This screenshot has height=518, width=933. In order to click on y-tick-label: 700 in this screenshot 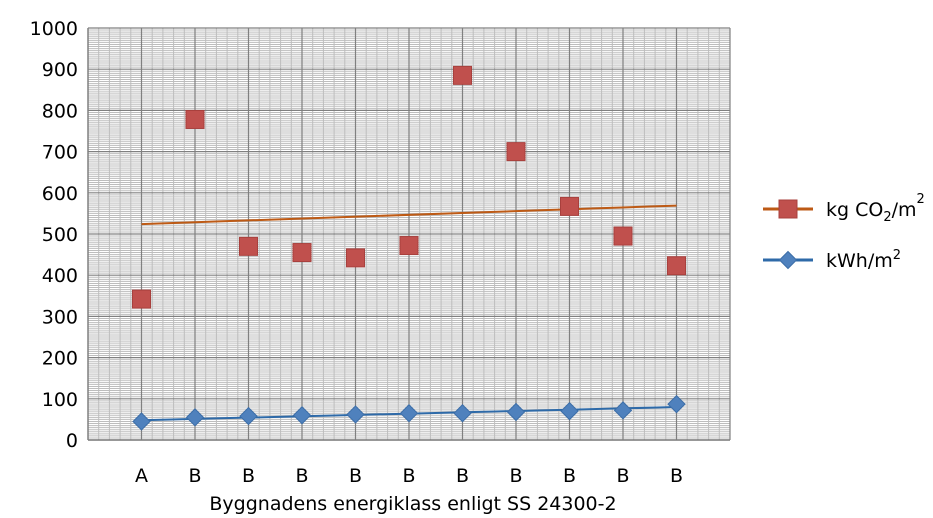, I will do `click(60, 153)`.